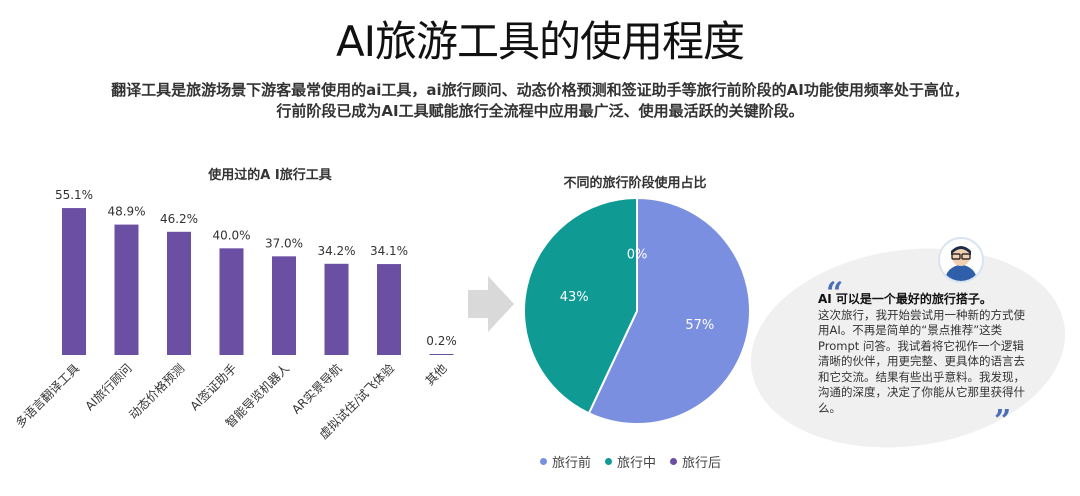 This screenshot has width=1080, height=496. I want to click on subtitle-line-2: 行前阶段已成为AI工具赋能旅行全流程中应用最广泛、使用最活跃的关键阶段。, so click(540, 111).